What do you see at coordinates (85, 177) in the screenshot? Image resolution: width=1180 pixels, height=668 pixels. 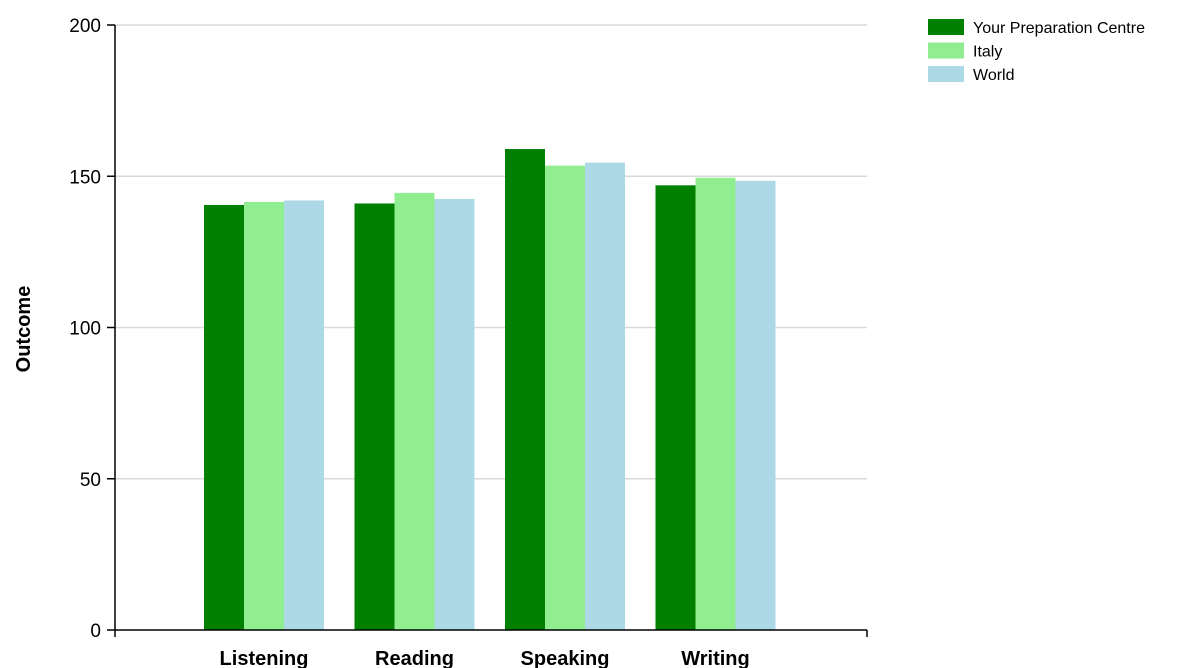 I see `y-tick-label: 150` at bounding box center [85, 177].